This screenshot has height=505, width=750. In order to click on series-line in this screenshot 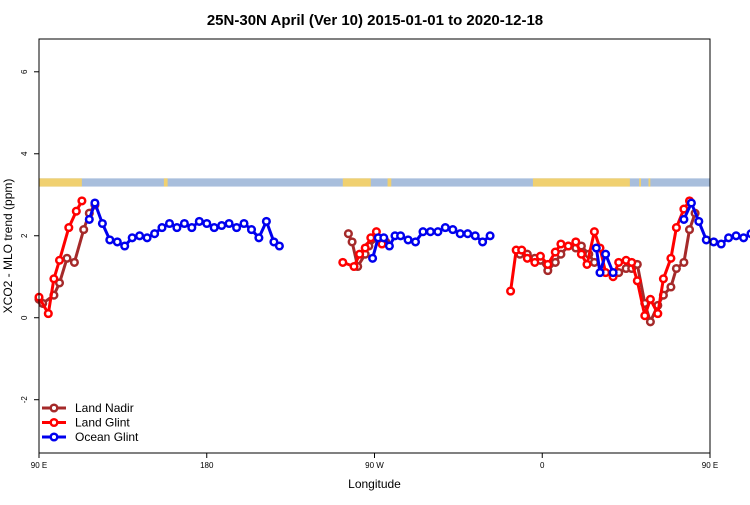, I will do `click(604, 261)`.